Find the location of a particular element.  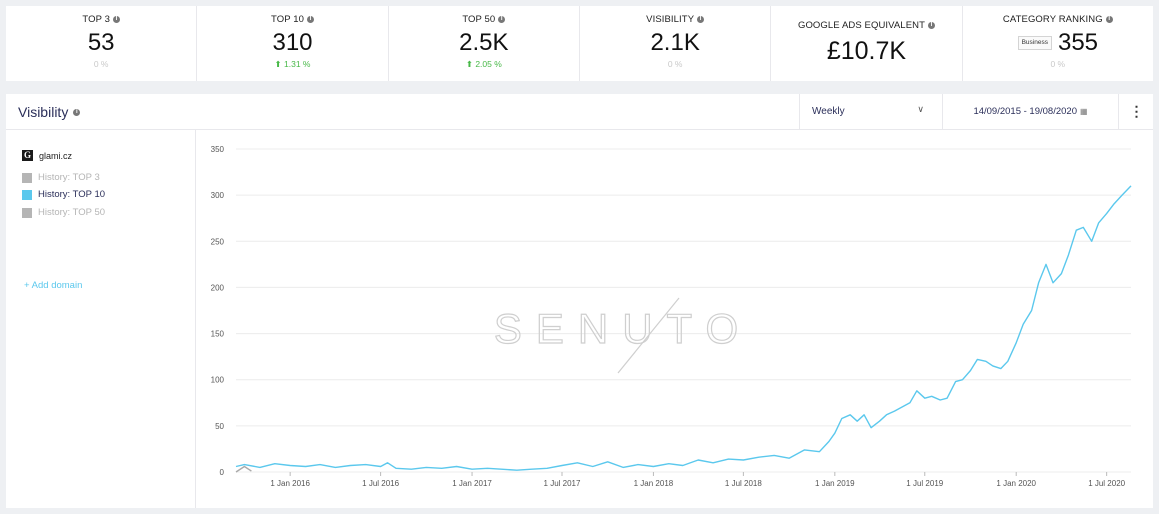

y-tick-label: 350 is located at coordinates (218, 149).